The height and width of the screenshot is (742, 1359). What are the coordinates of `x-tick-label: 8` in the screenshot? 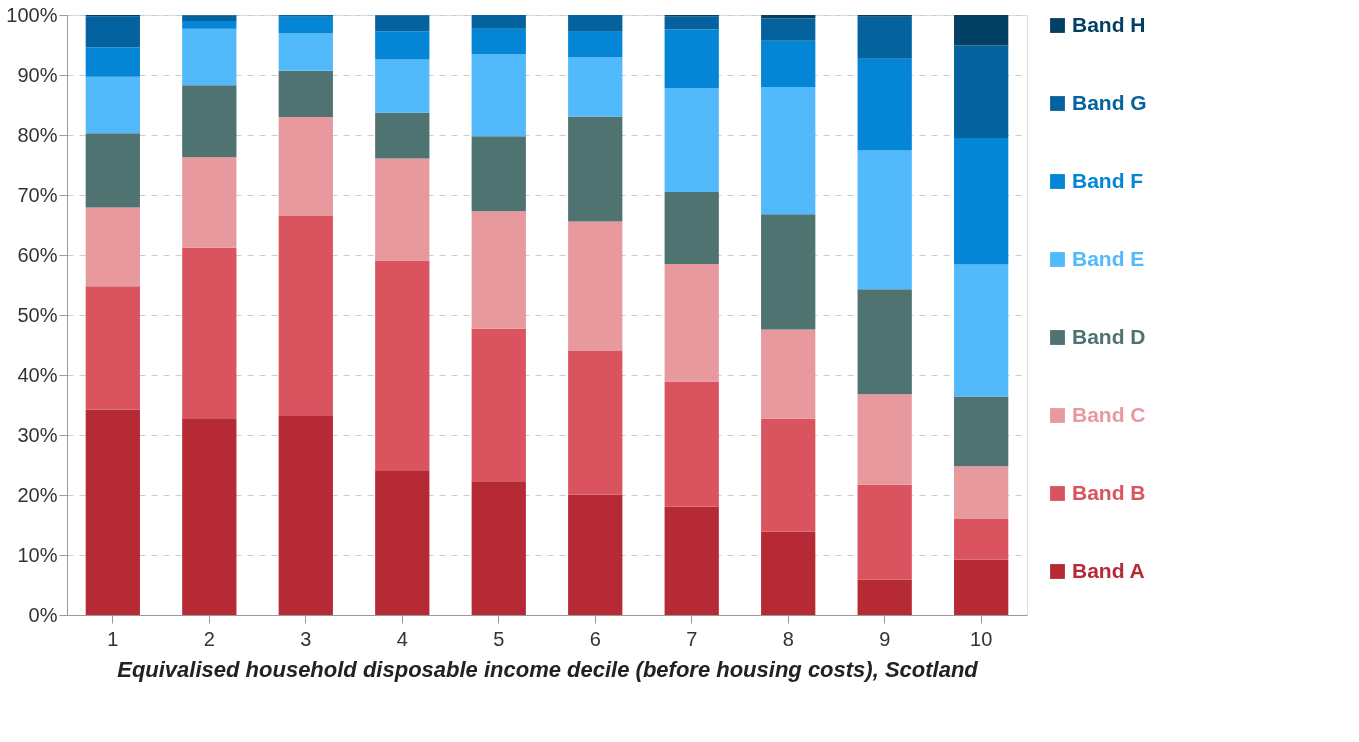 It's located at (788, 638).